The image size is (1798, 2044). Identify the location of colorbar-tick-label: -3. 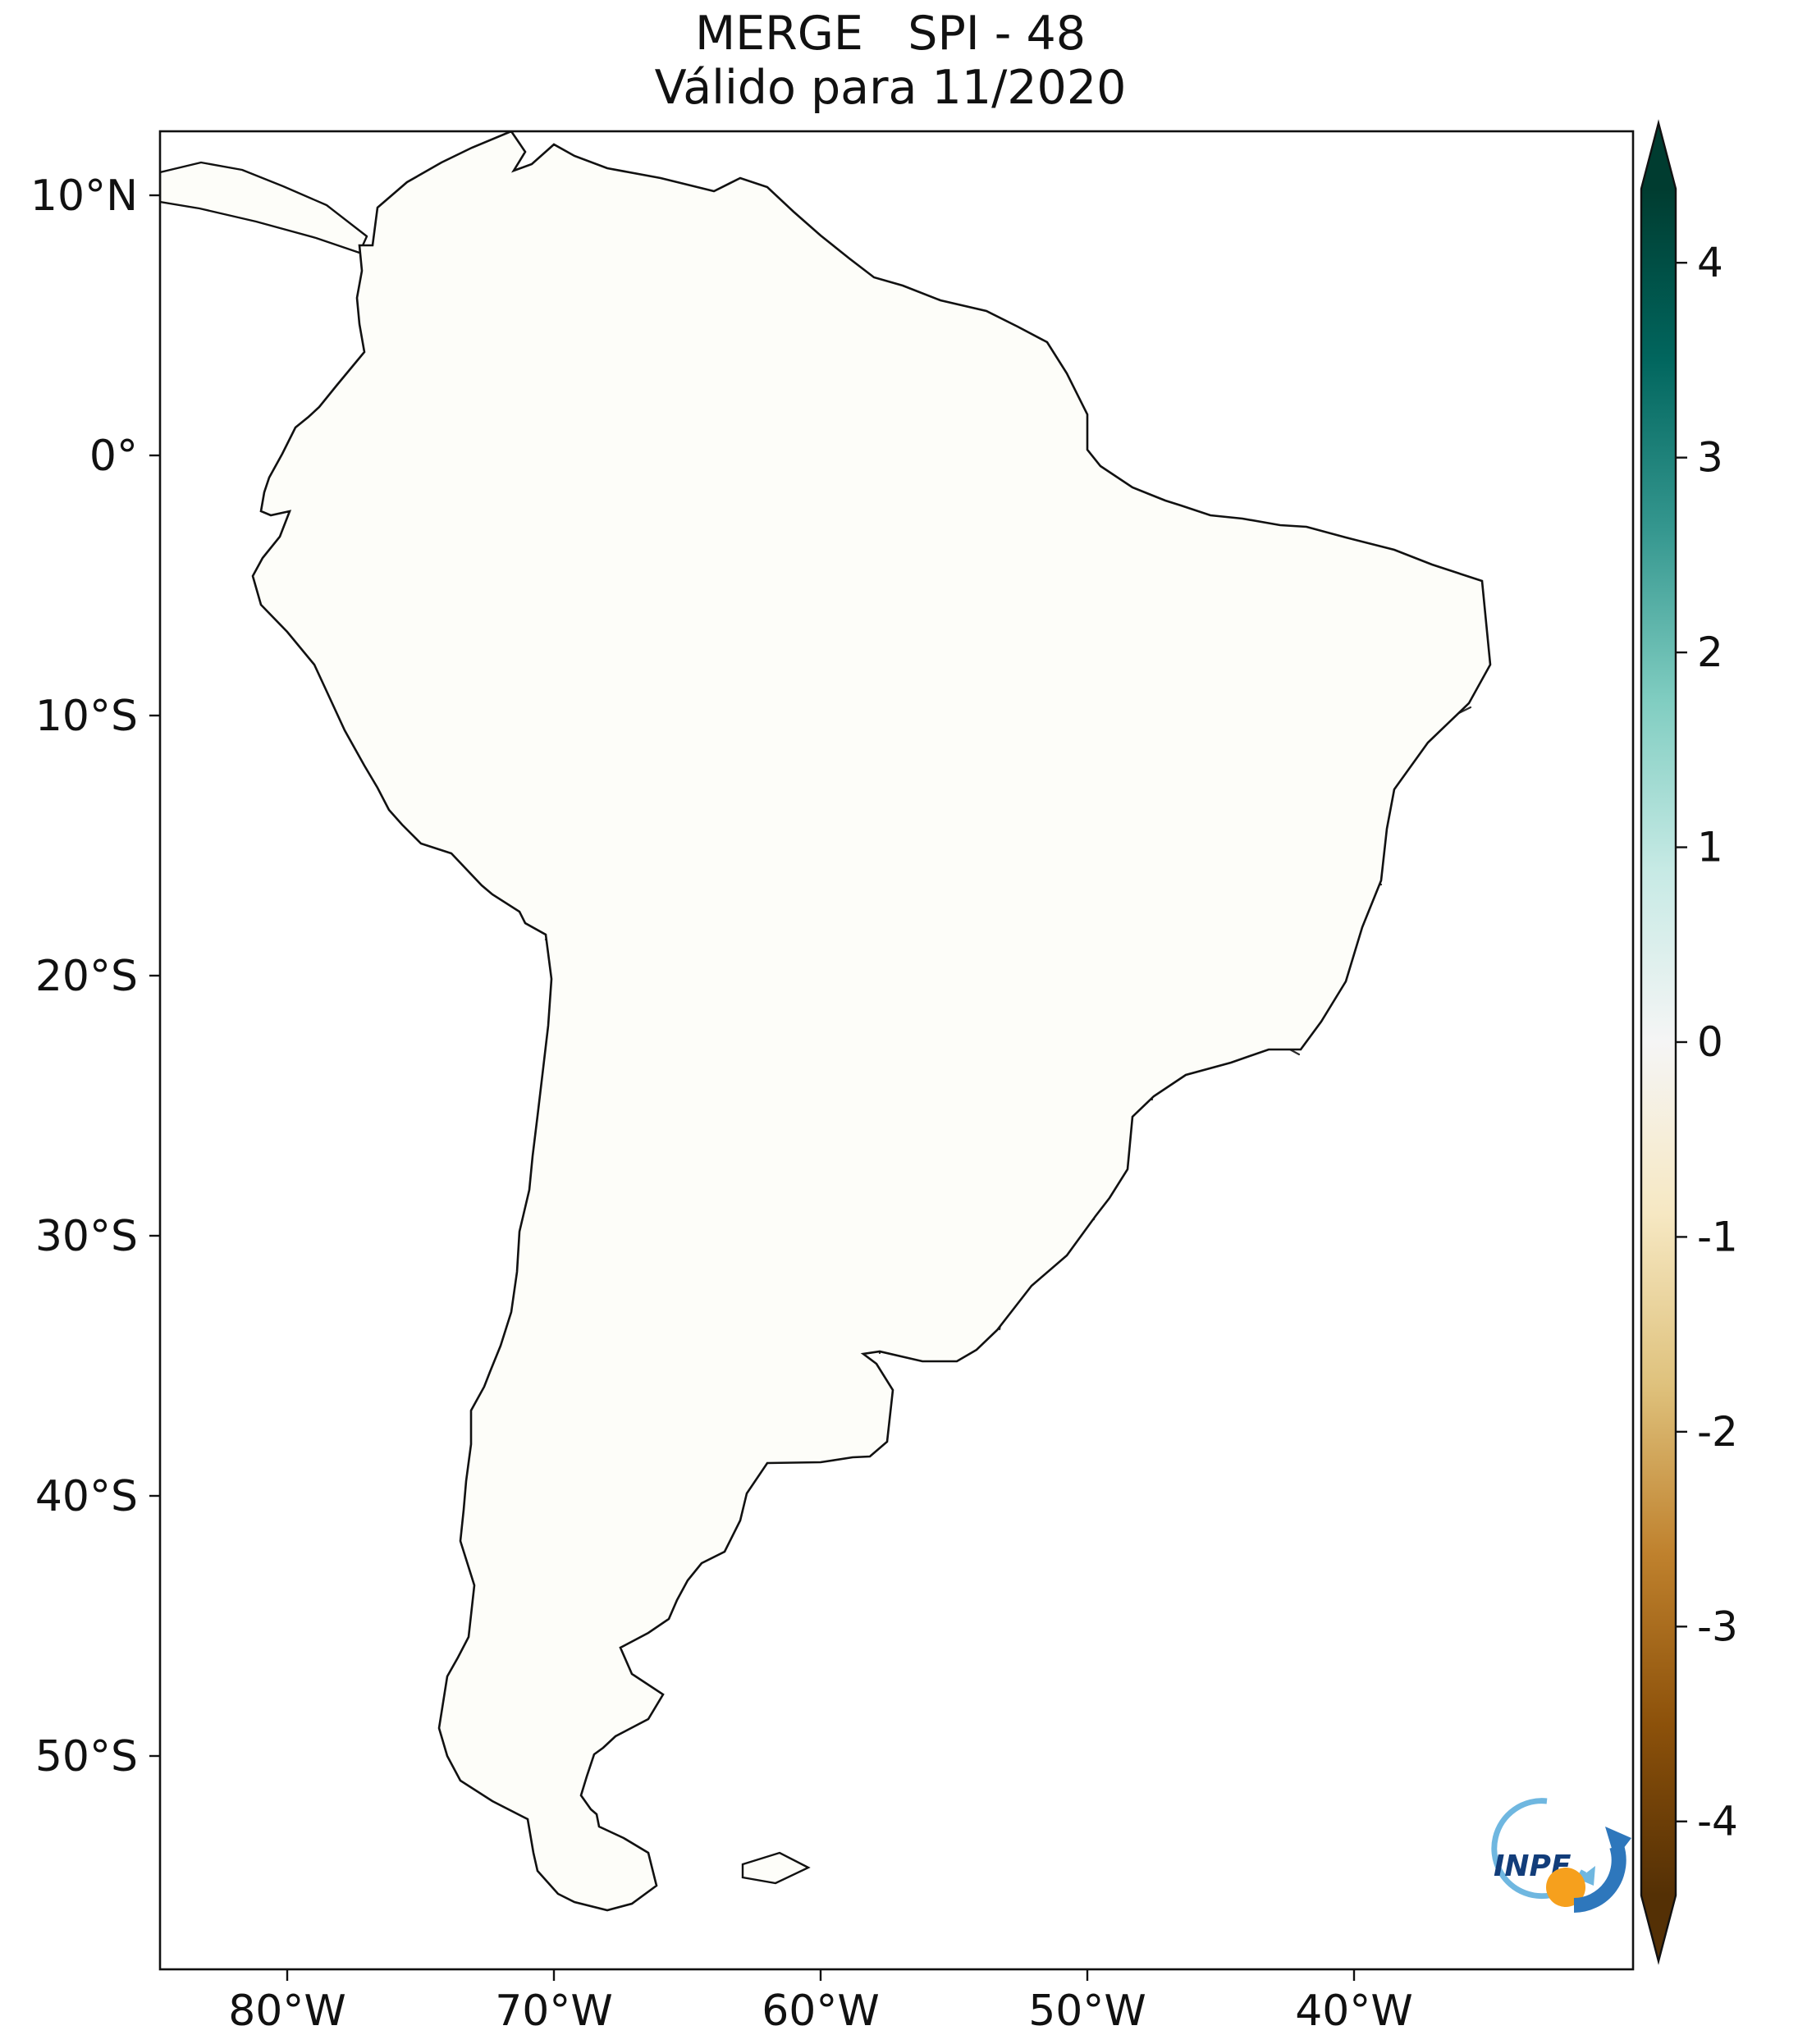
(1717, 1626).